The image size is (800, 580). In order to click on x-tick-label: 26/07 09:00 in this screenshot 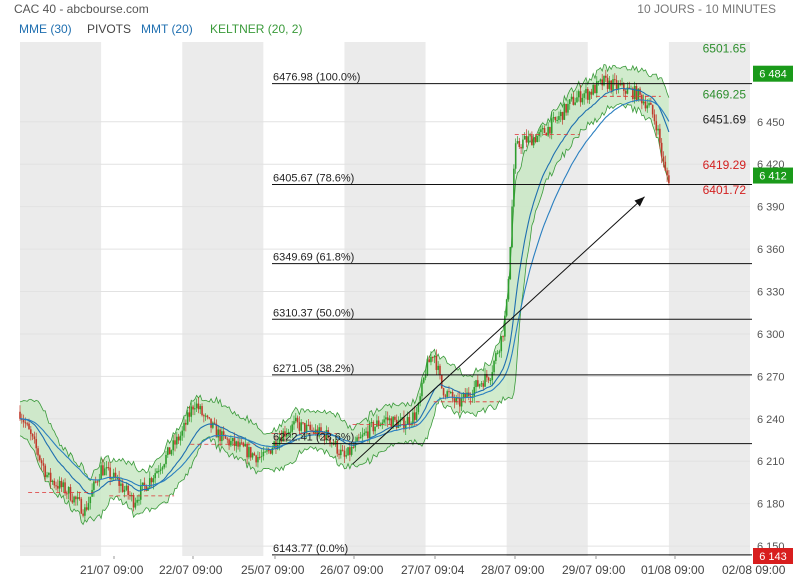, I will do `click(352, 570)`.